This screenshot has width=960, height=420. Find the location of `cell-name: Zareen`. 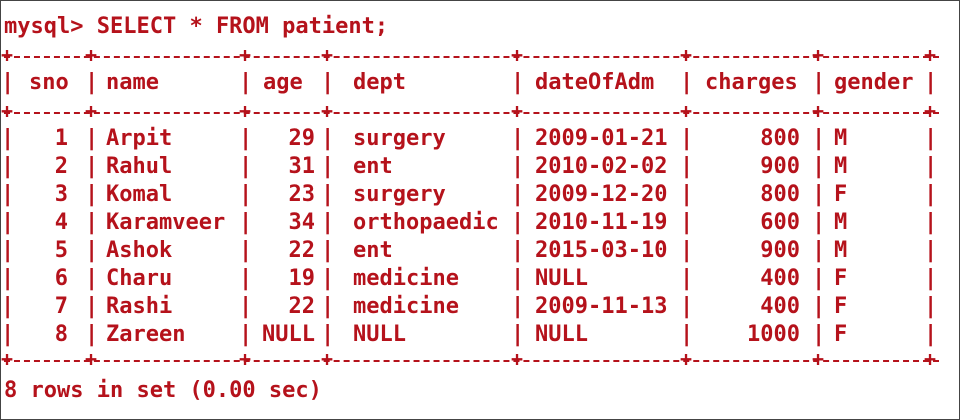

cell-name: Zareen is located at coordinates (146, 334).